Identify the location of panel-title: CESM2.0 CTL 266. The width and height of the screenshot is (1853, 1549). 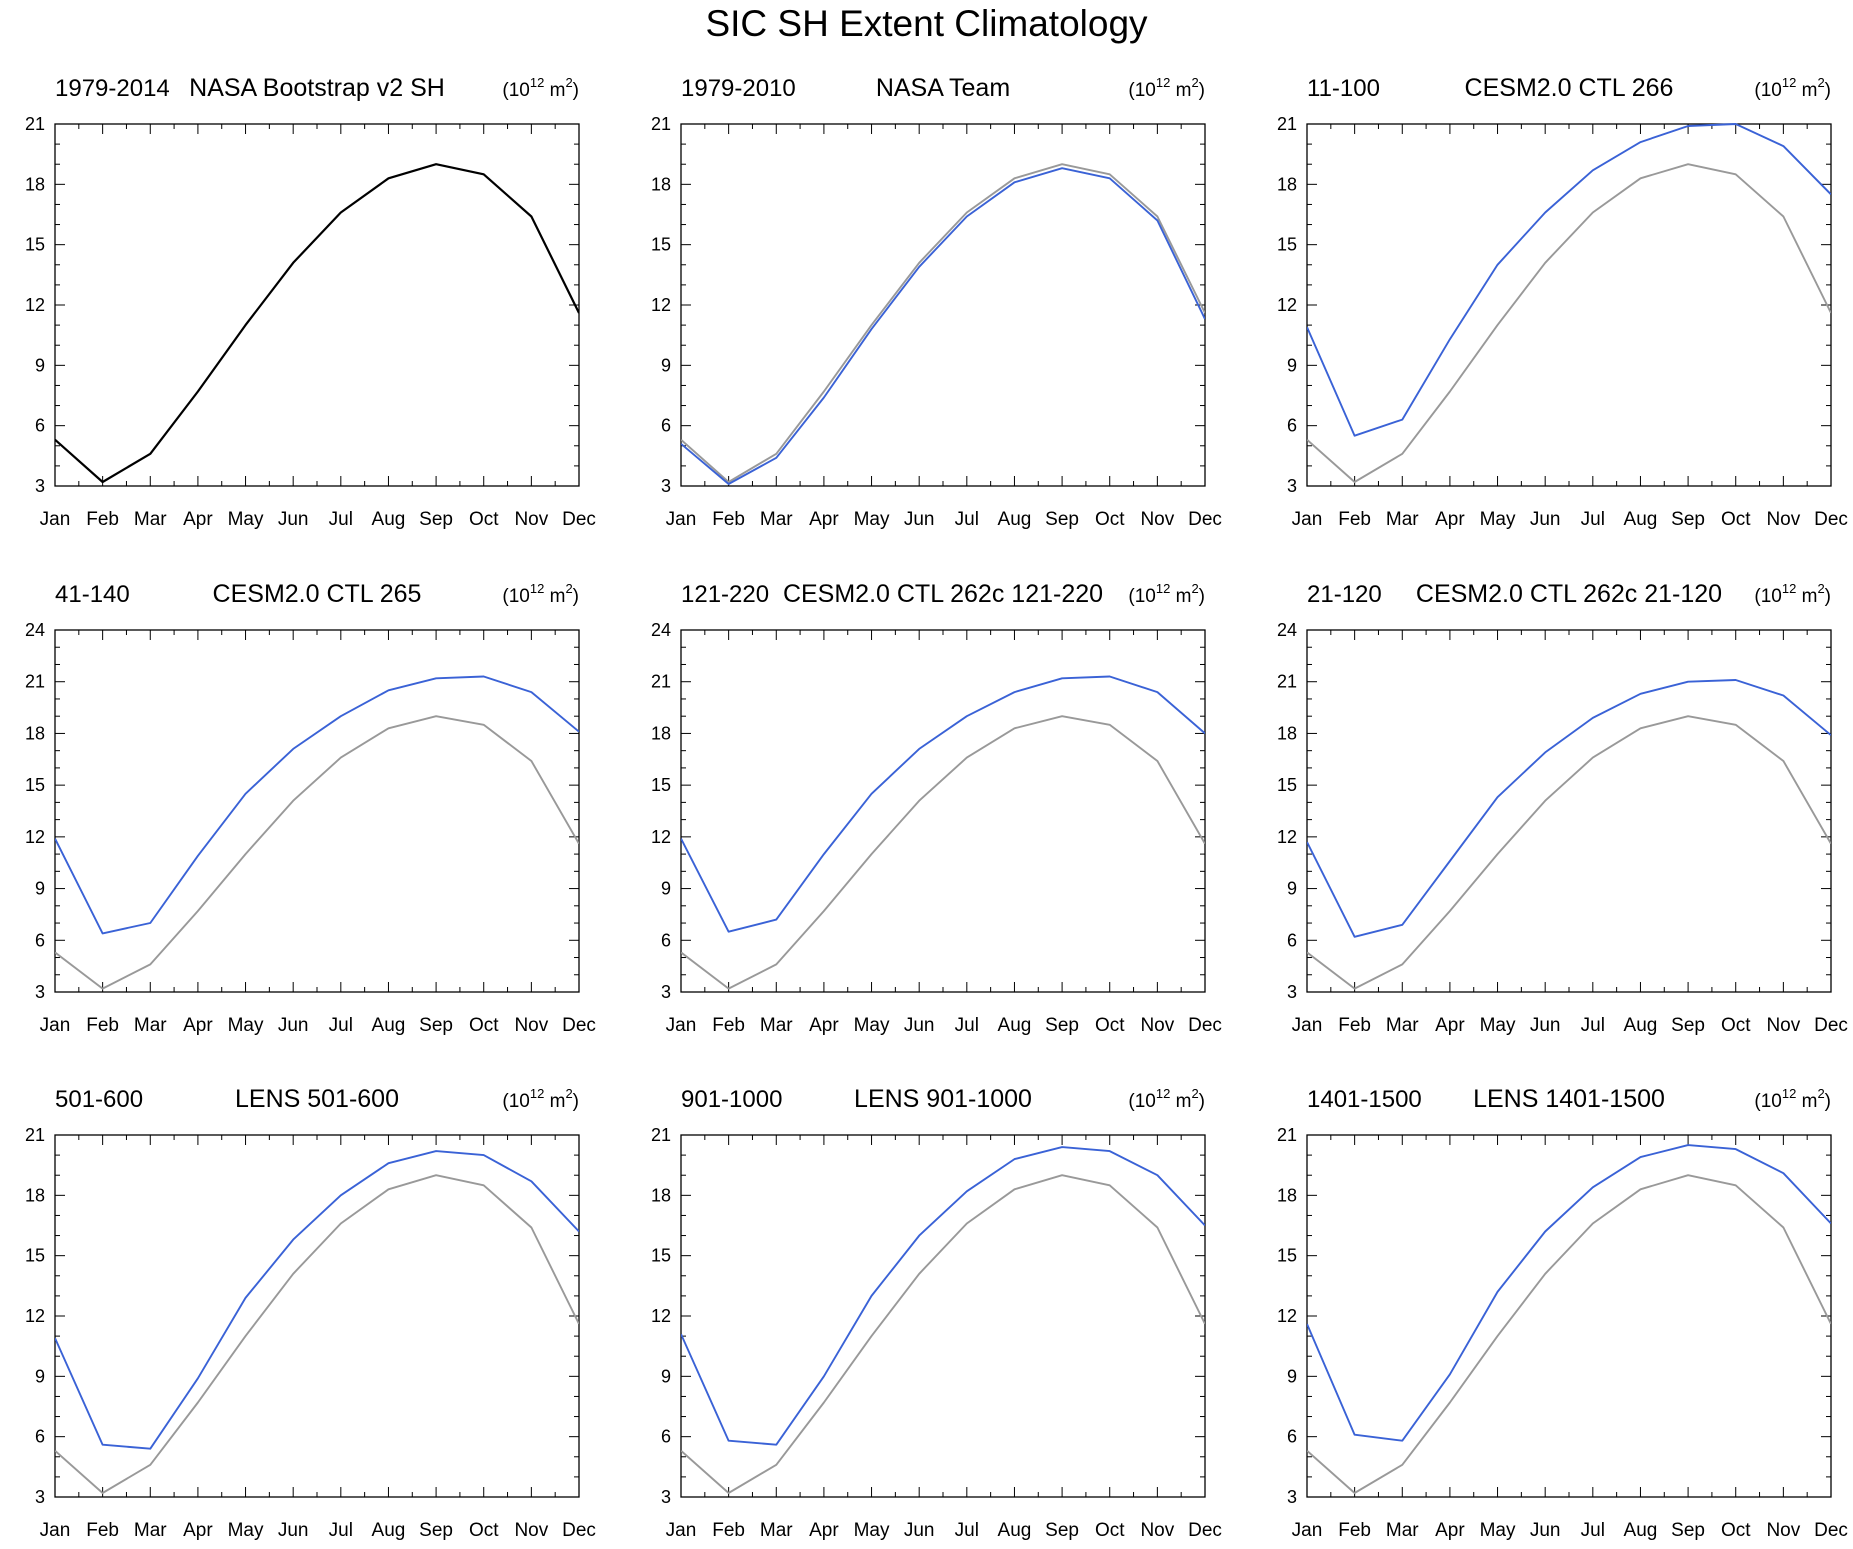
(1569, 88).